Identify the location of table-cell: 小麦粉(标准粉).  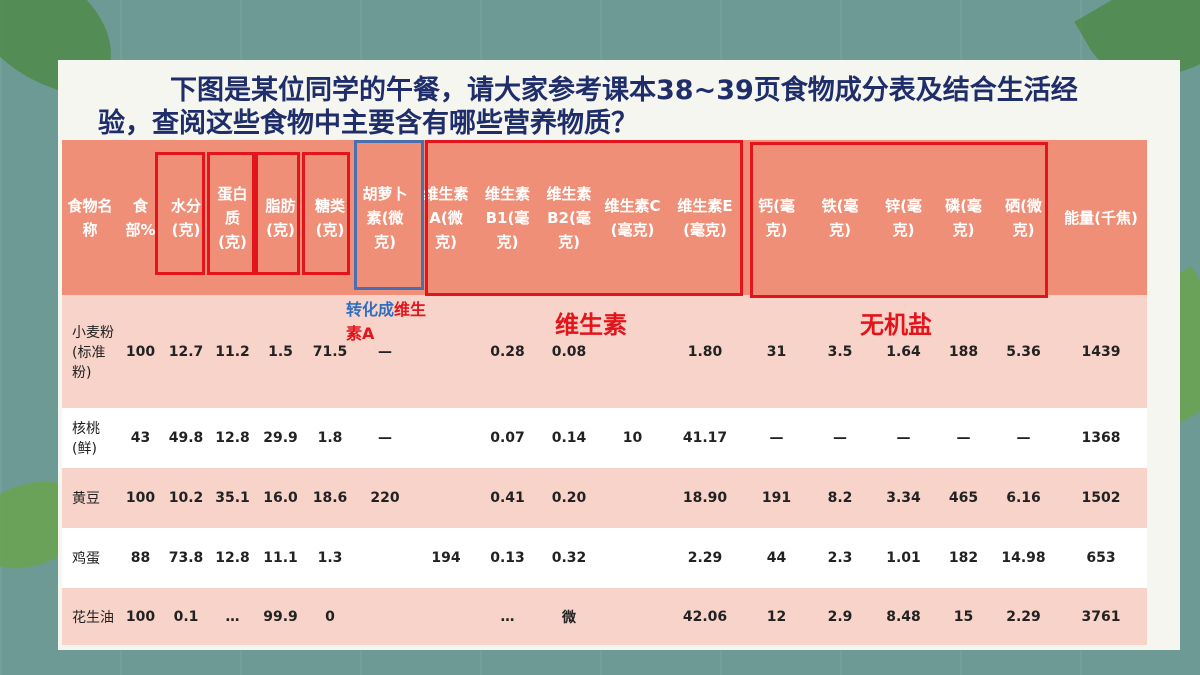
(90, 351).